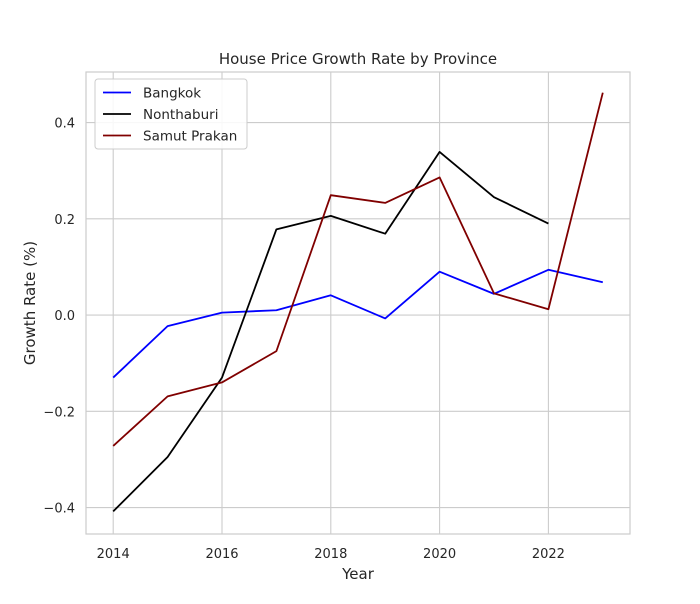 The width and height of the screenshot is (700, 604). Describe the element at coordinates (190, 137) in the screenshot. I see `legend-label-samut-prakan: Samut Prakan` at that location.